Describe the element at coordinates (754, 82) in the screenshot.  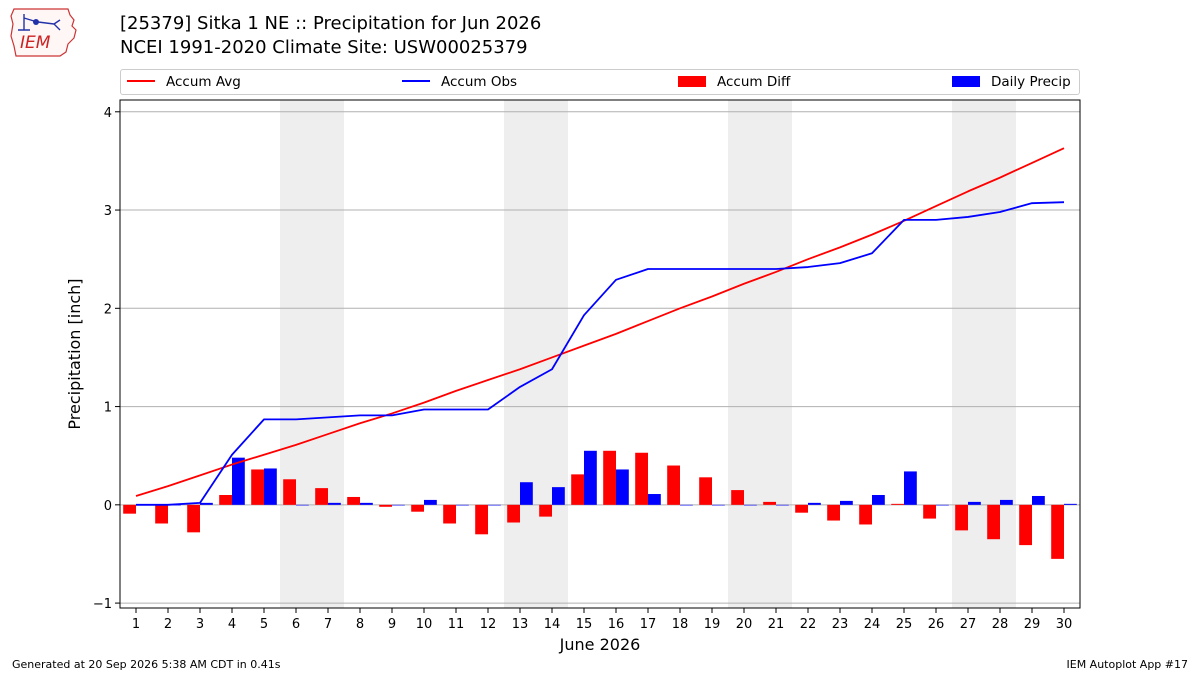
I see `legend-label-accum-diff: Accum Diff` at that location.